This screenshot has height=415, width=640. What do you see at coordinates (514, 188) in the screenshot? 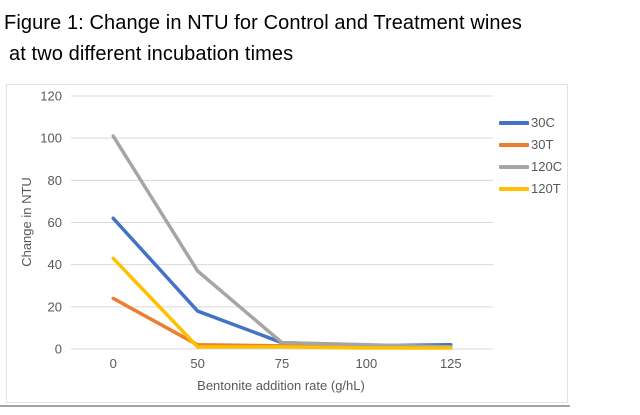
I see `legend-line-swatch-120T` at bounding box center [514, 188].